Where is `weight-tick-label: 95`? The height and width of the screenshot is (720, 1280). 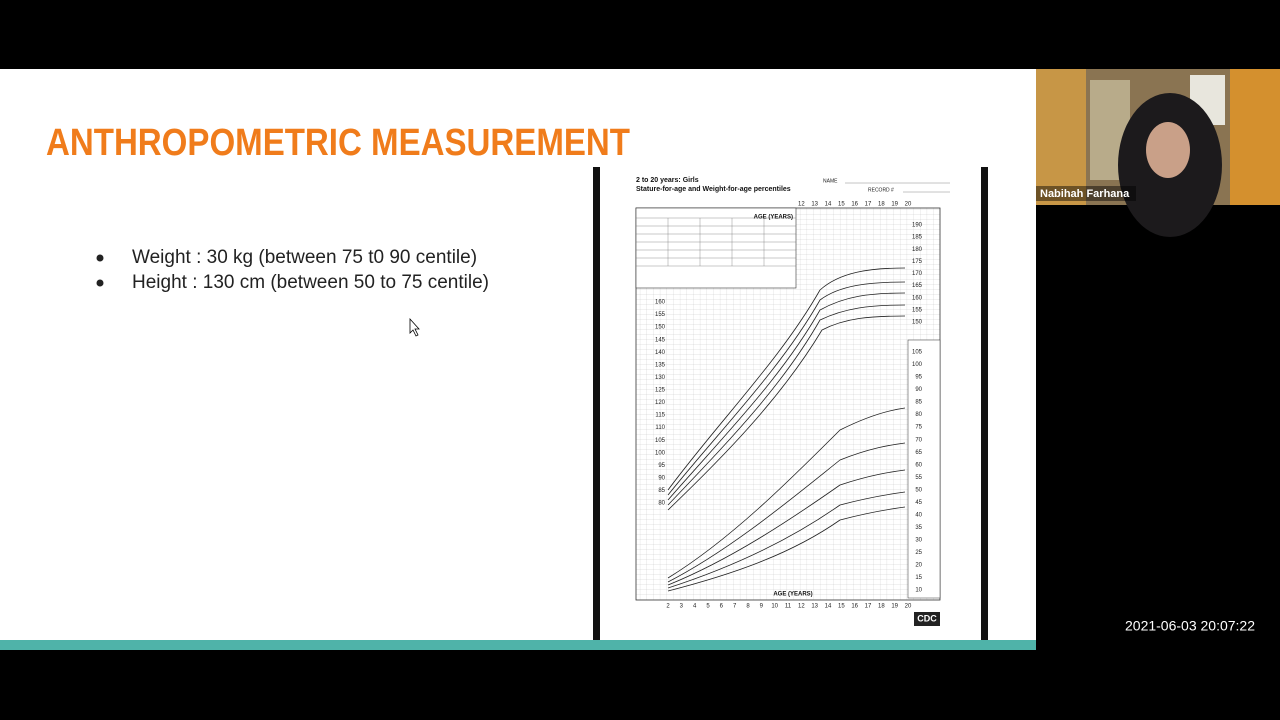
weight-tick-label: 95 is located at coordinates (918, 378).